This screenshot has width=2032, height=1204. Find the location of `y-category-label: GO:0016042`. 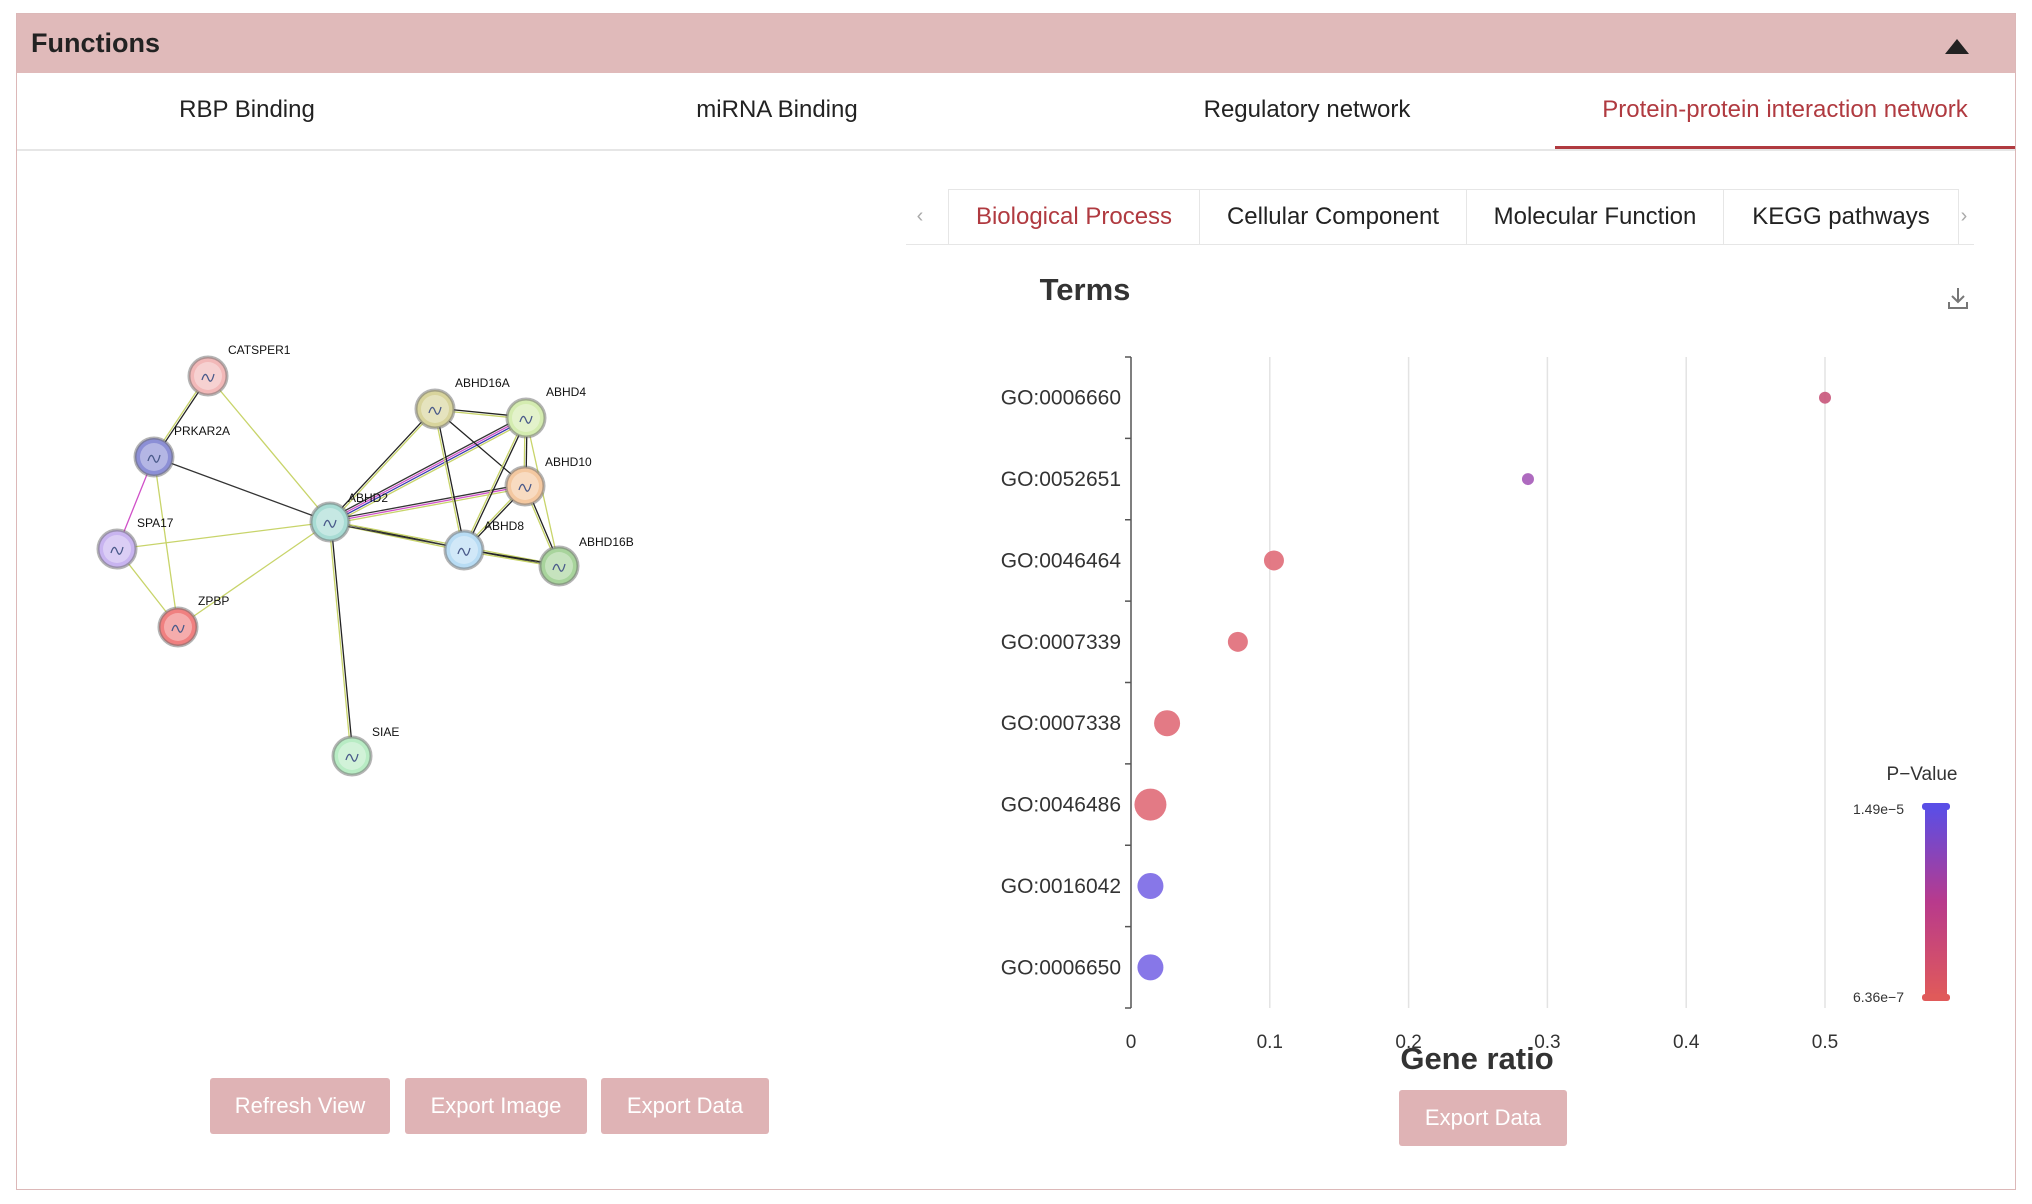

y-category-label: GO:0016042 is located at coordinates (1061, 886).